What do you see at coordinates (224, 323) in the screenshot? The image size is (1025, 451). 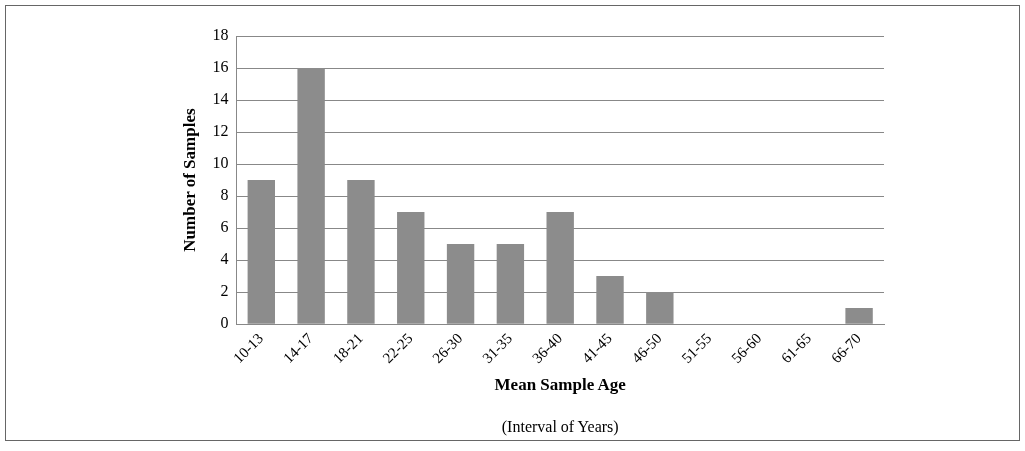 I see `y-tick-label: 0` at bounding box center [224, 323].